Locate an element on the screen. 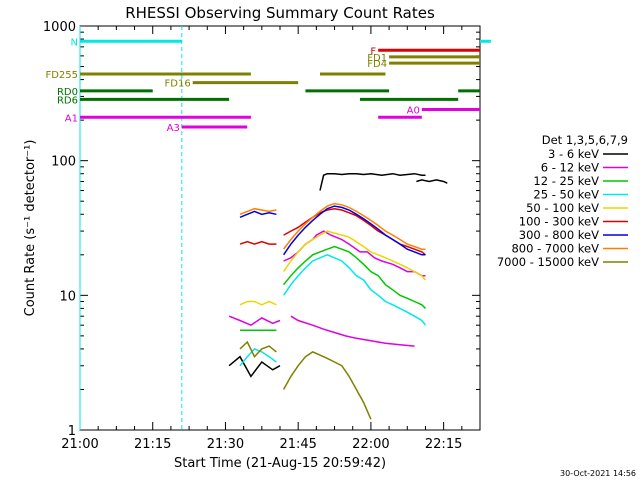 The height and width of the screenshot is (480, 640). legend-label: 300 - 800 keV is located at coordinates (559, 235).